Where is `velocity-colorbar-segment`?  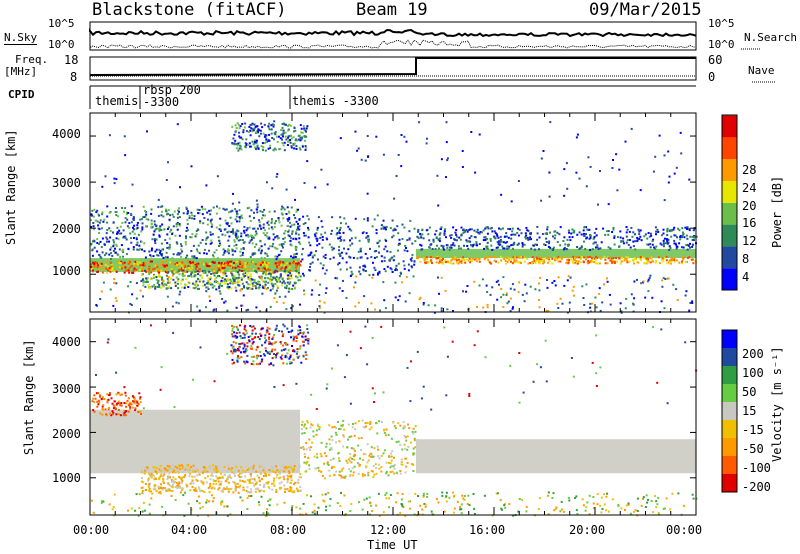 velocity-colorbar-segment is located at coordinates (729, 339).